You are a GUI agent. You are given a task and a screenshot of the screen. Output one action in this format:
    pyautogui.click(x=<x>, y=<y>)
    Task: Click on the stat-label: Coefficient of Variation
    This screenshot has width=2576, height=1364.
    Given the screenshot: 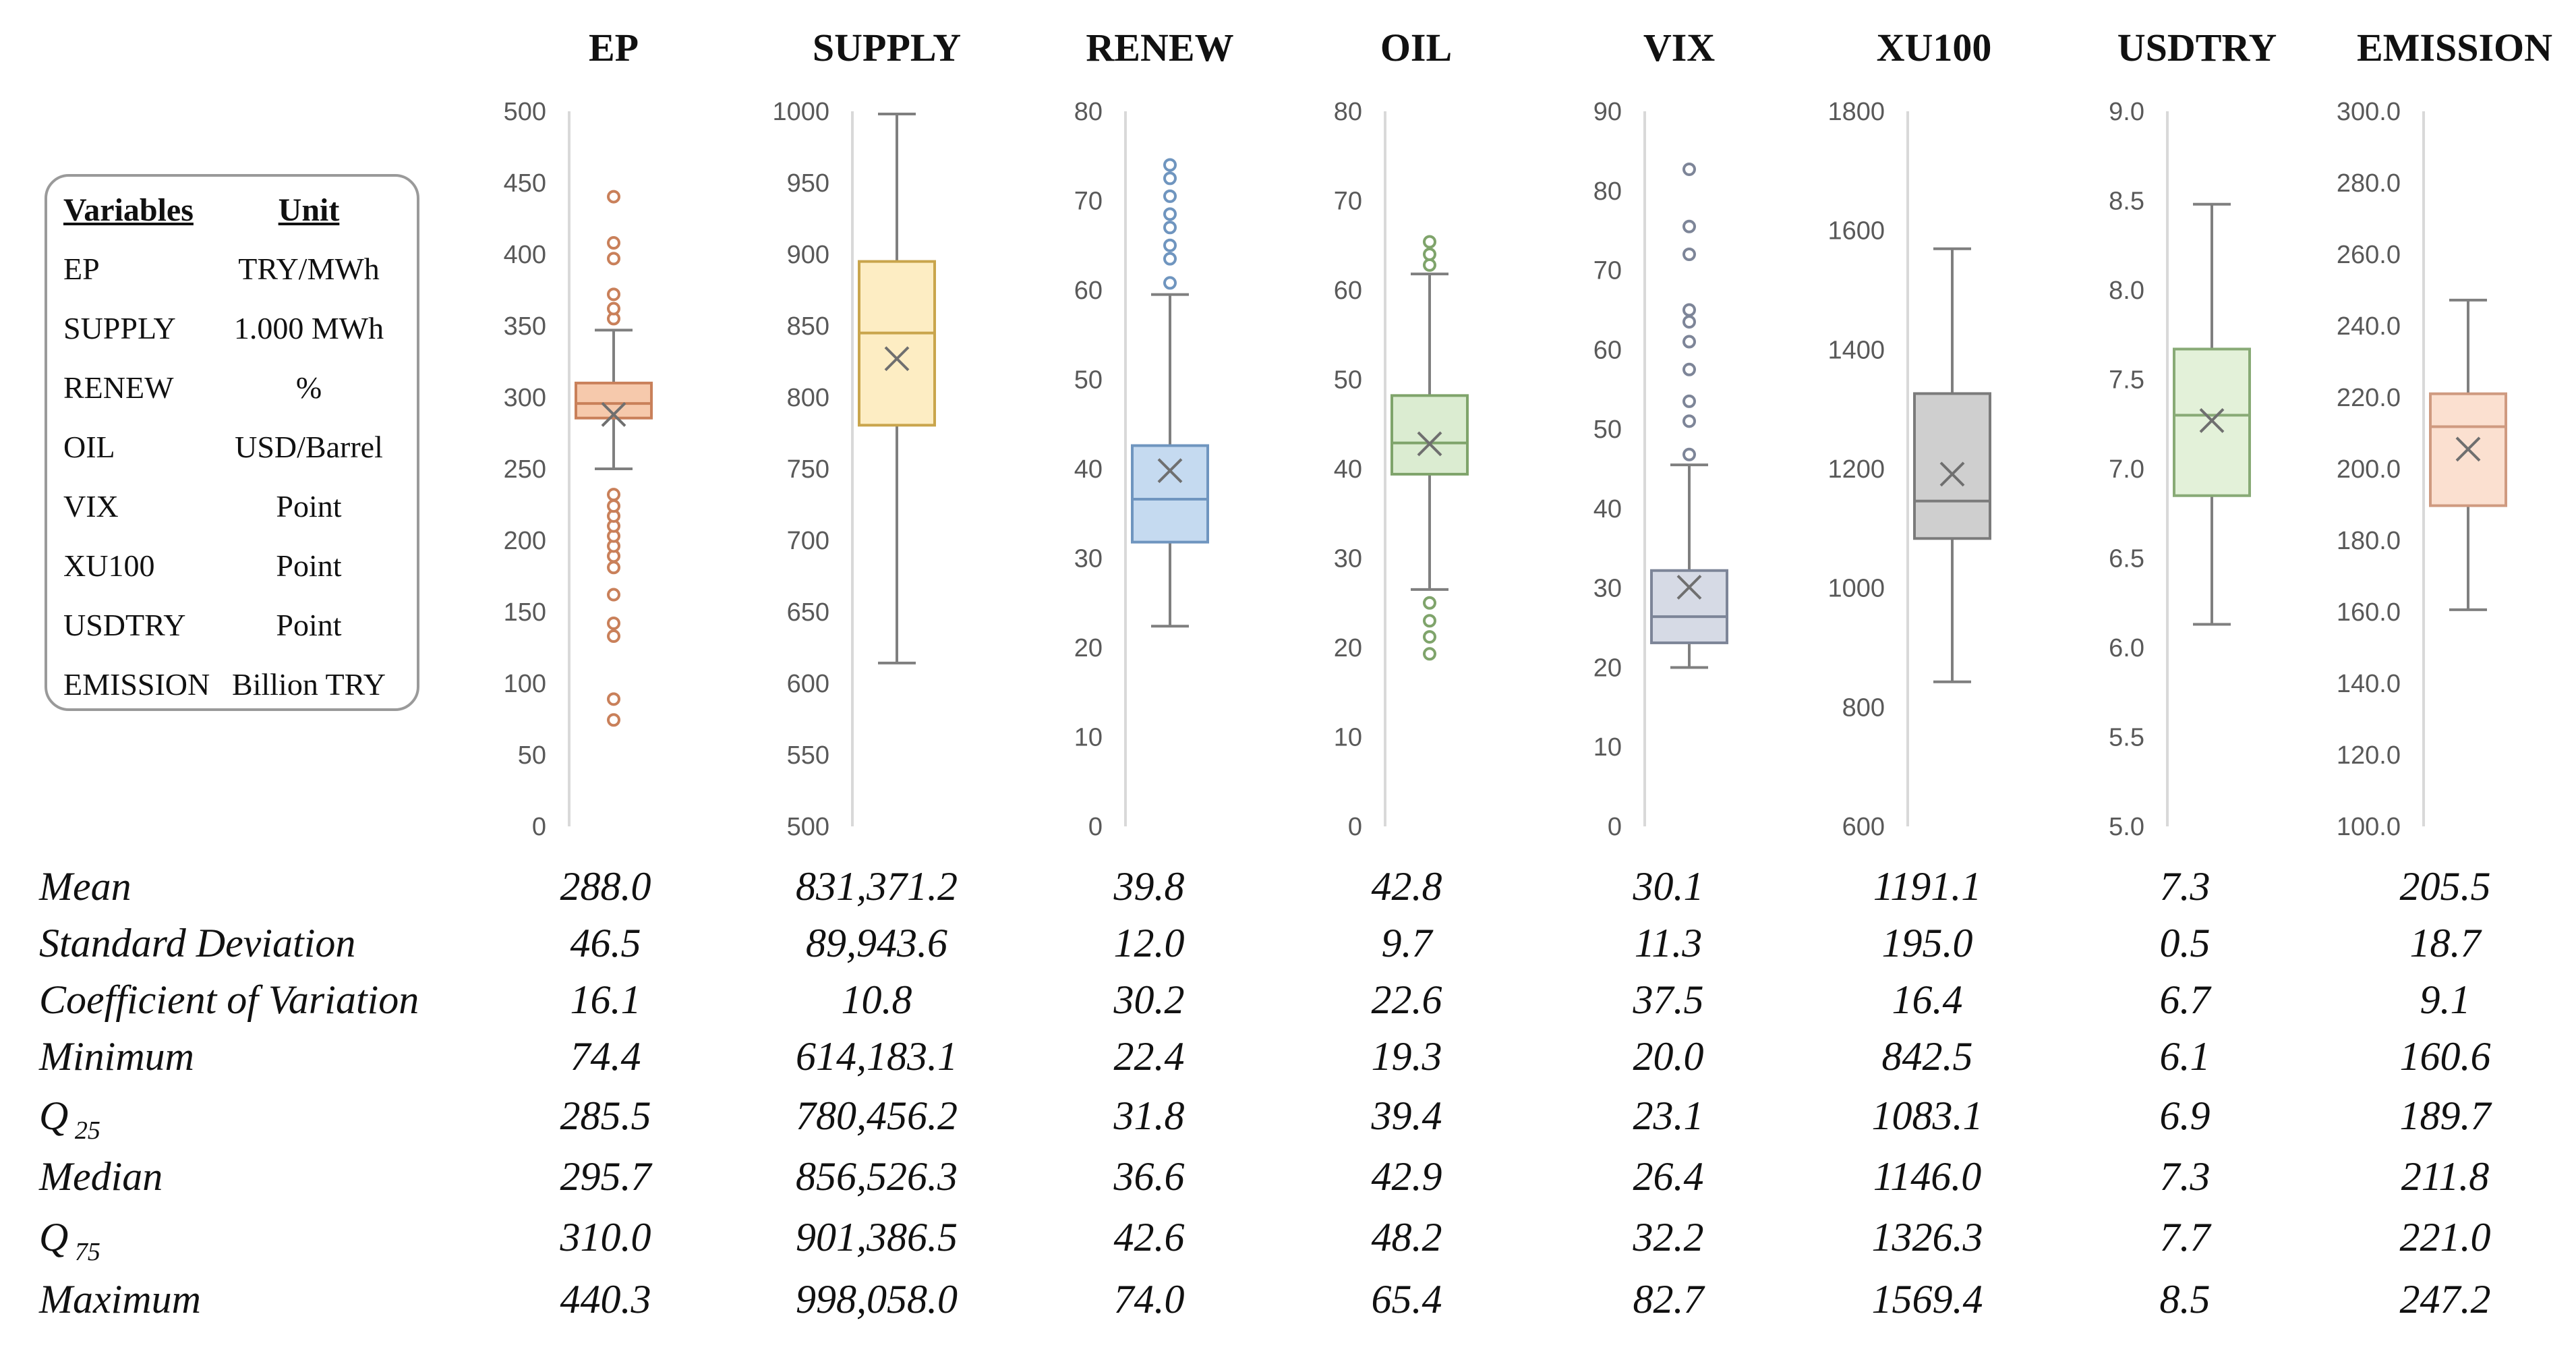 What is the action you would take?
    pyautogui.click(x=229, y=1000)
    